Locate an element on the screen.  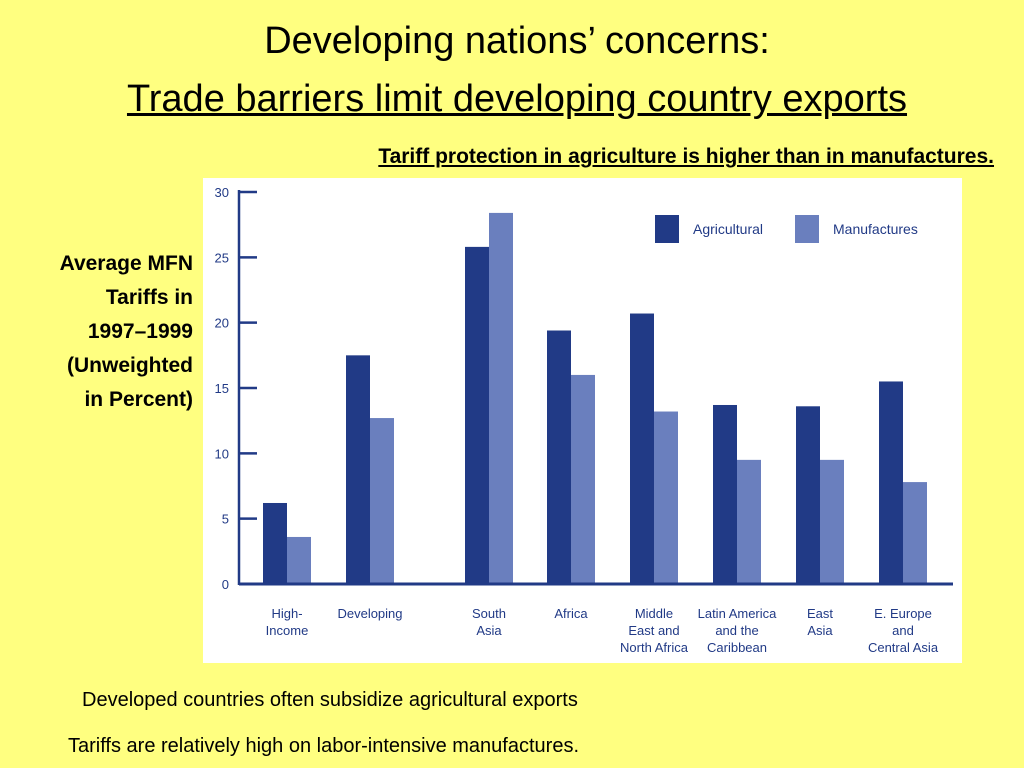
x-category-label: Latin America is located at coordinates (738, 613).